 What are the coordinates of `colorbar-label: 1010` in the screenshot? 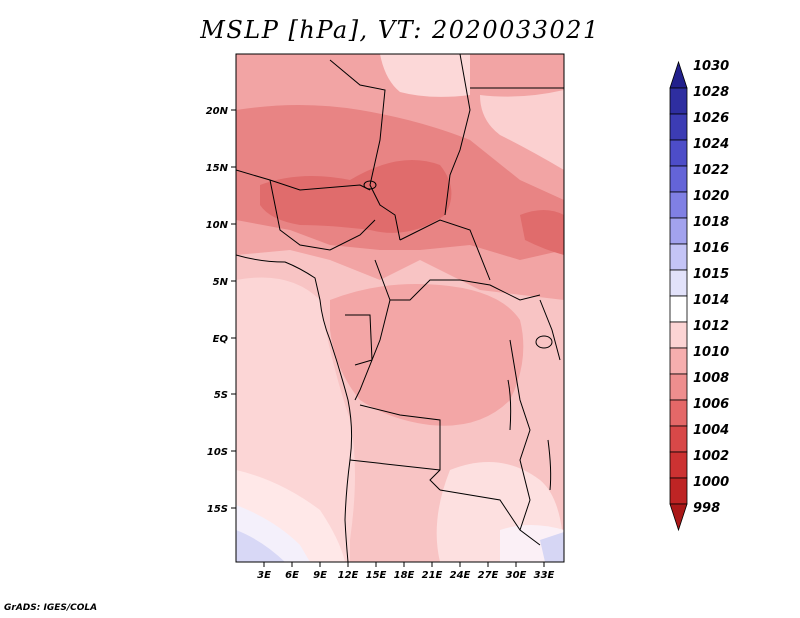 It's located at (711, 352).